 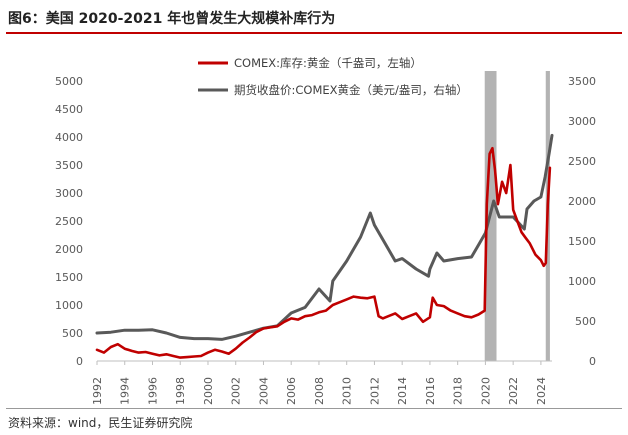 I want to click on x-axis-tick-label: 2010, so click(x=347, y=391).